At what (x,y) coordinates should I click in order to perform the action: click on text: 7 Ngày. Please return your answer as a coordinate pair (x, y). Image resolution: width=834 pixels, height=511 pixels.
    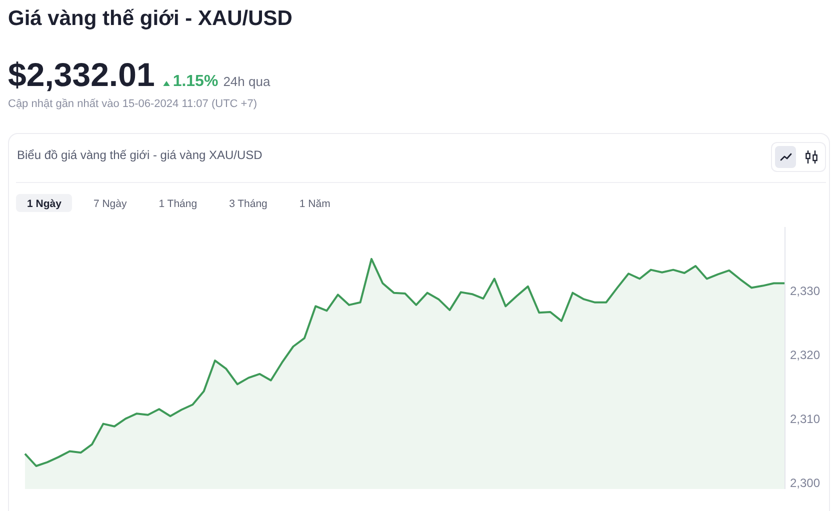
    Looking at the image, I should click on (110, 204).